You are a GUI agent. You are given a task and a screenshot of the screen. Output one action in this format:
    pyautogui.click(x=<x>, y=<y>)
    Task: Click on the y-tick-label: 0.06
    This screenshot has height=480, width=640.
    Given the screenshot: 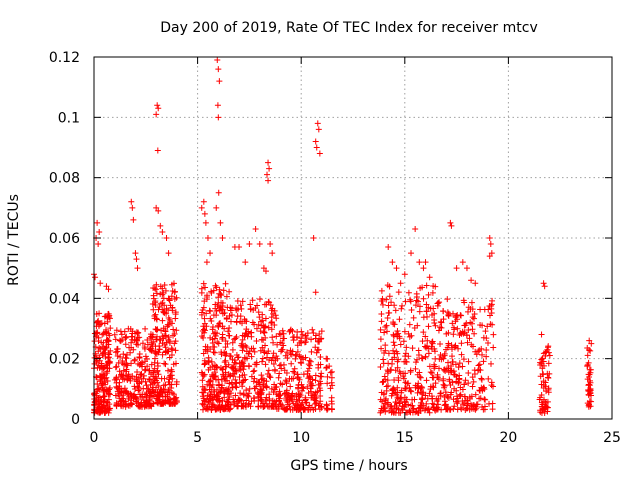 What is the action you would take?
    pyautogui.click(x=64, y=239)
    